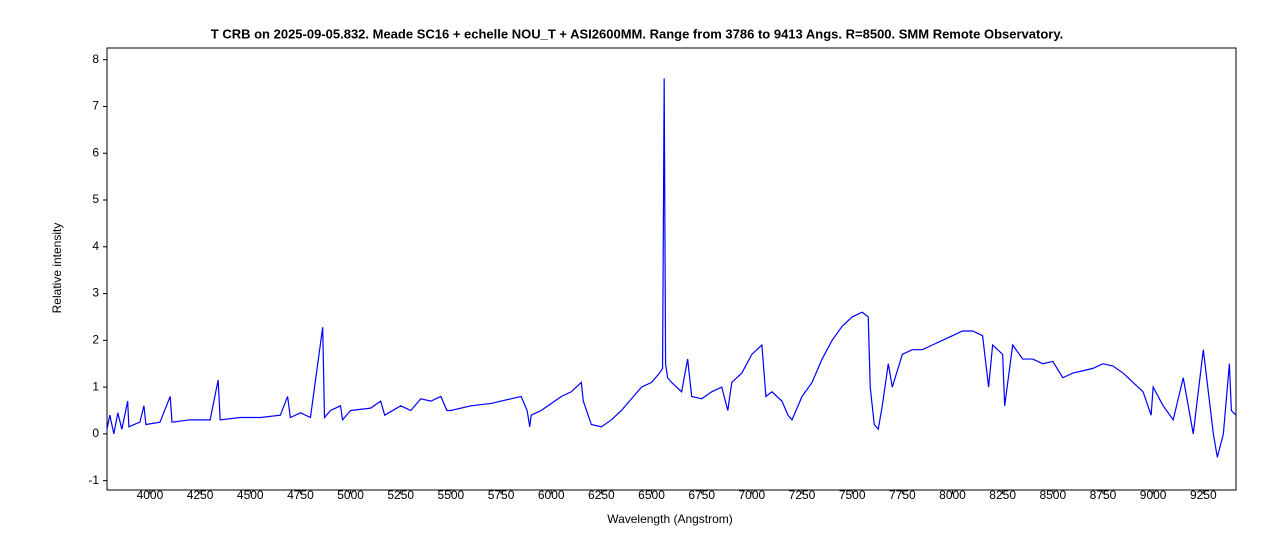 Image resolution: width=1274 pixels, height=550 pixels. What do you see at coordinates (95, 339) in the screenshot?
I see `y-tick-label: 2` at bounding box center [95, 339].